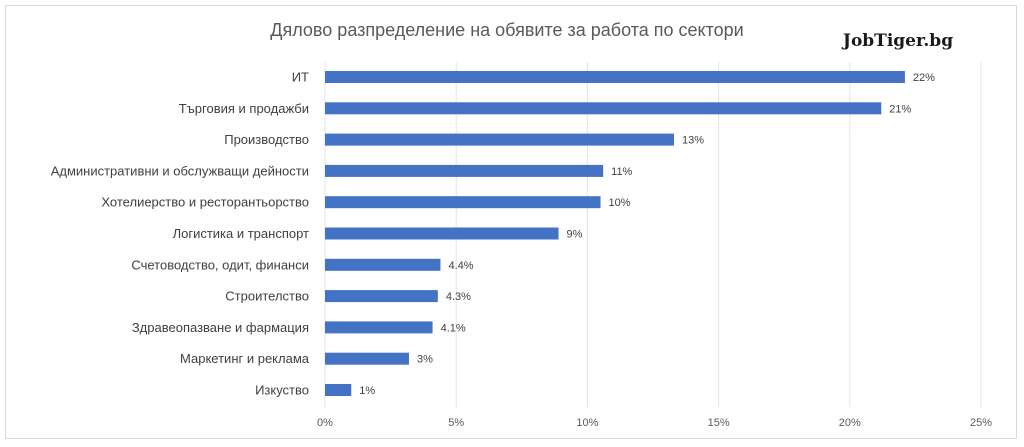  I want to click on data-label: 21%, so click(900, 109).